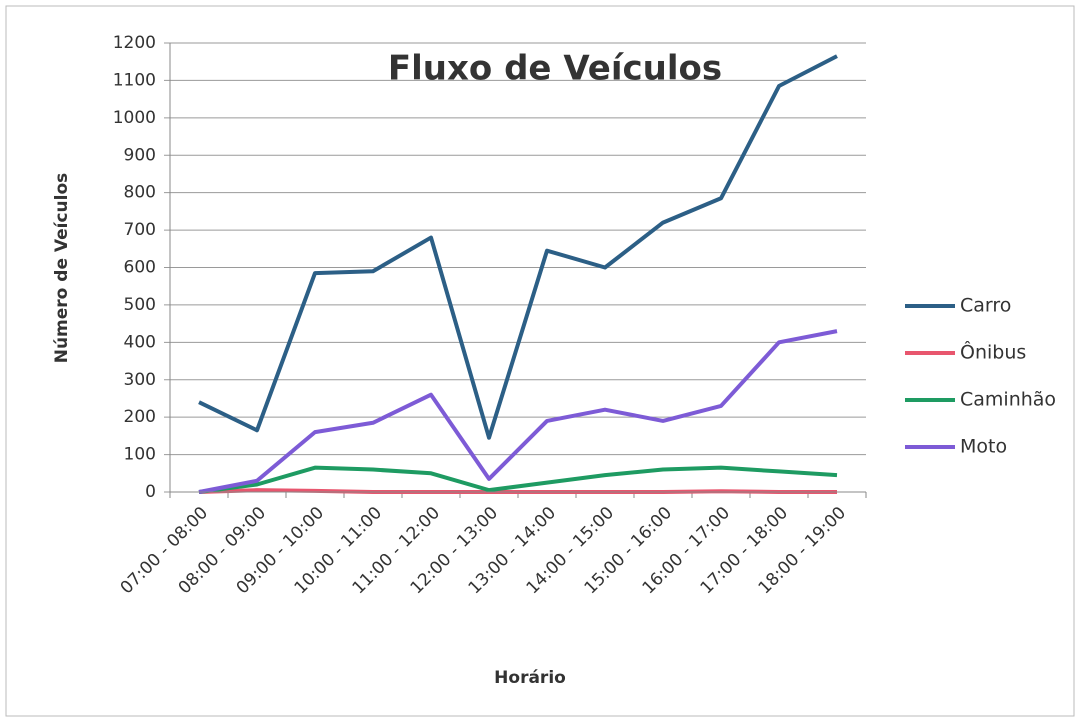  What do you see at coordinates (150, 492) in the screenshot?
I see `y-tick-label: 0` at bounding box center [150, 492].